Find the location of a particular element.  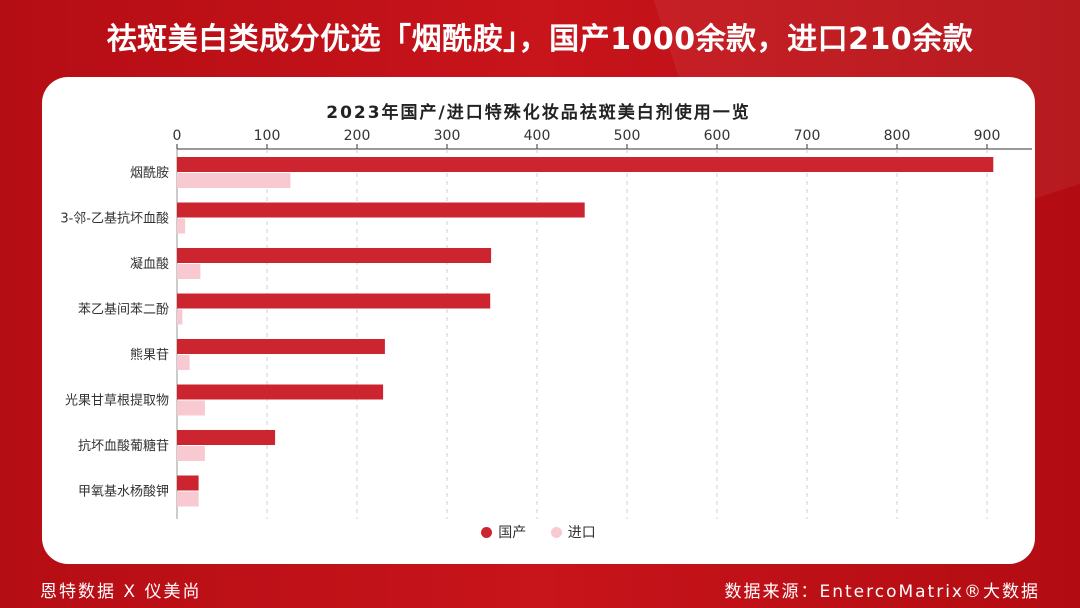

legend-item-imported: 进口 is located at coordinates (573, 532).